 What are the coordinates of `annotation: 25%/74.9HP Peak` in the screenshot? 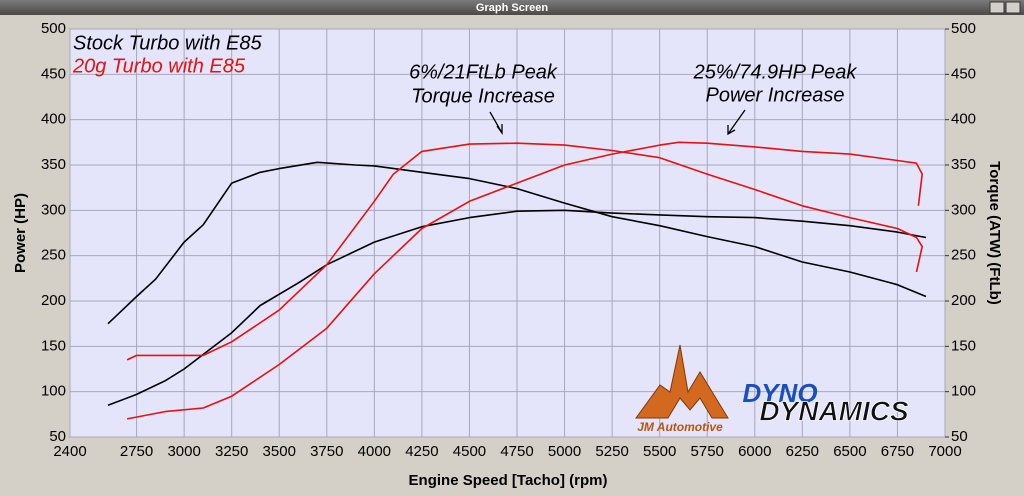 It's located at (775, 72).